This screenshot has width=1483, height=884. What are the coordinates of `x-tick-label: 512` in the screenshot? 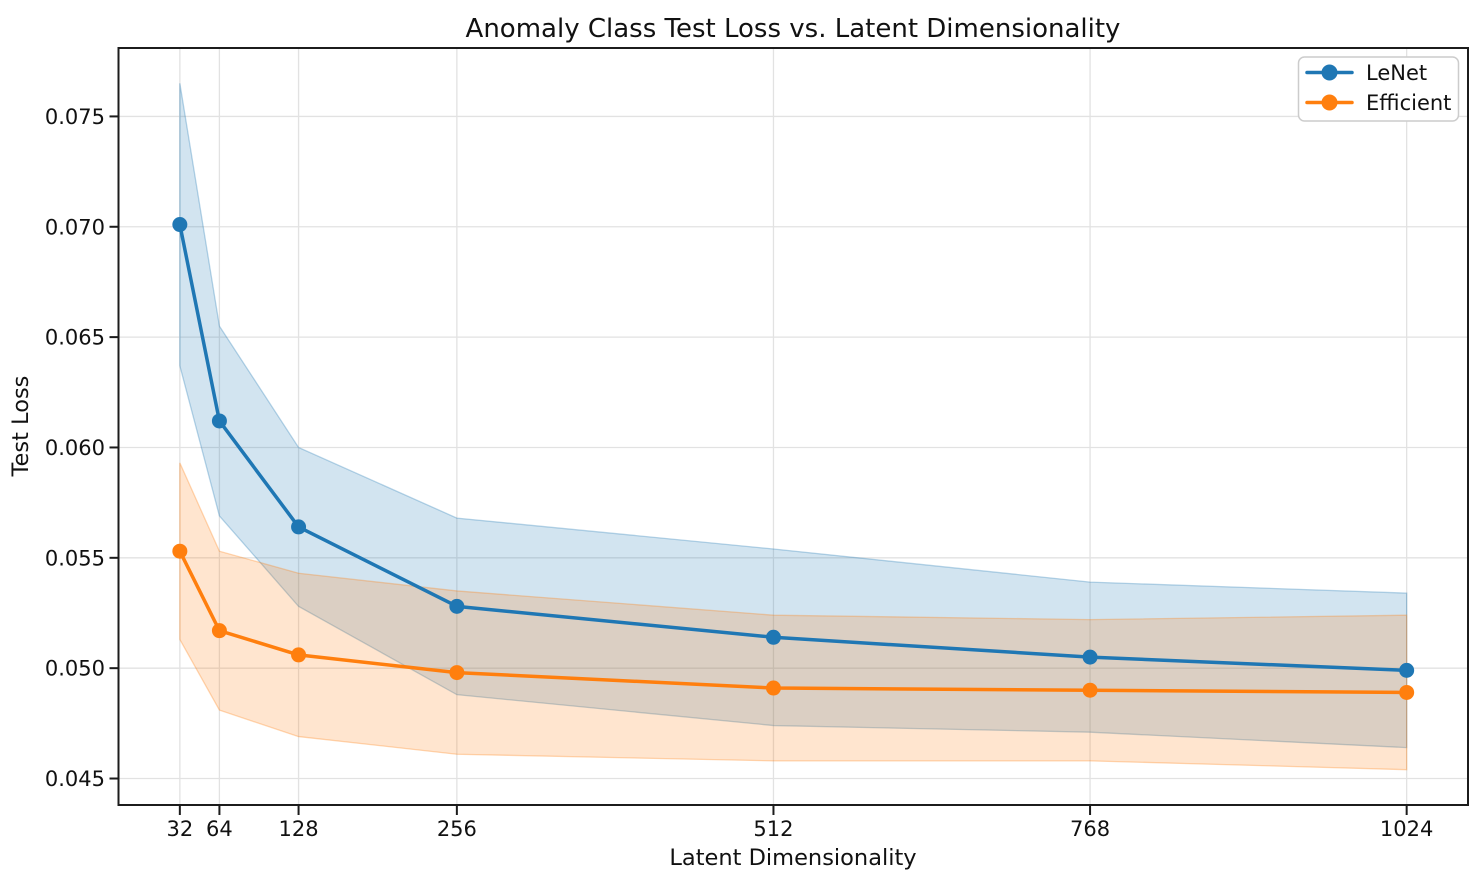 It's located at (773, 829).